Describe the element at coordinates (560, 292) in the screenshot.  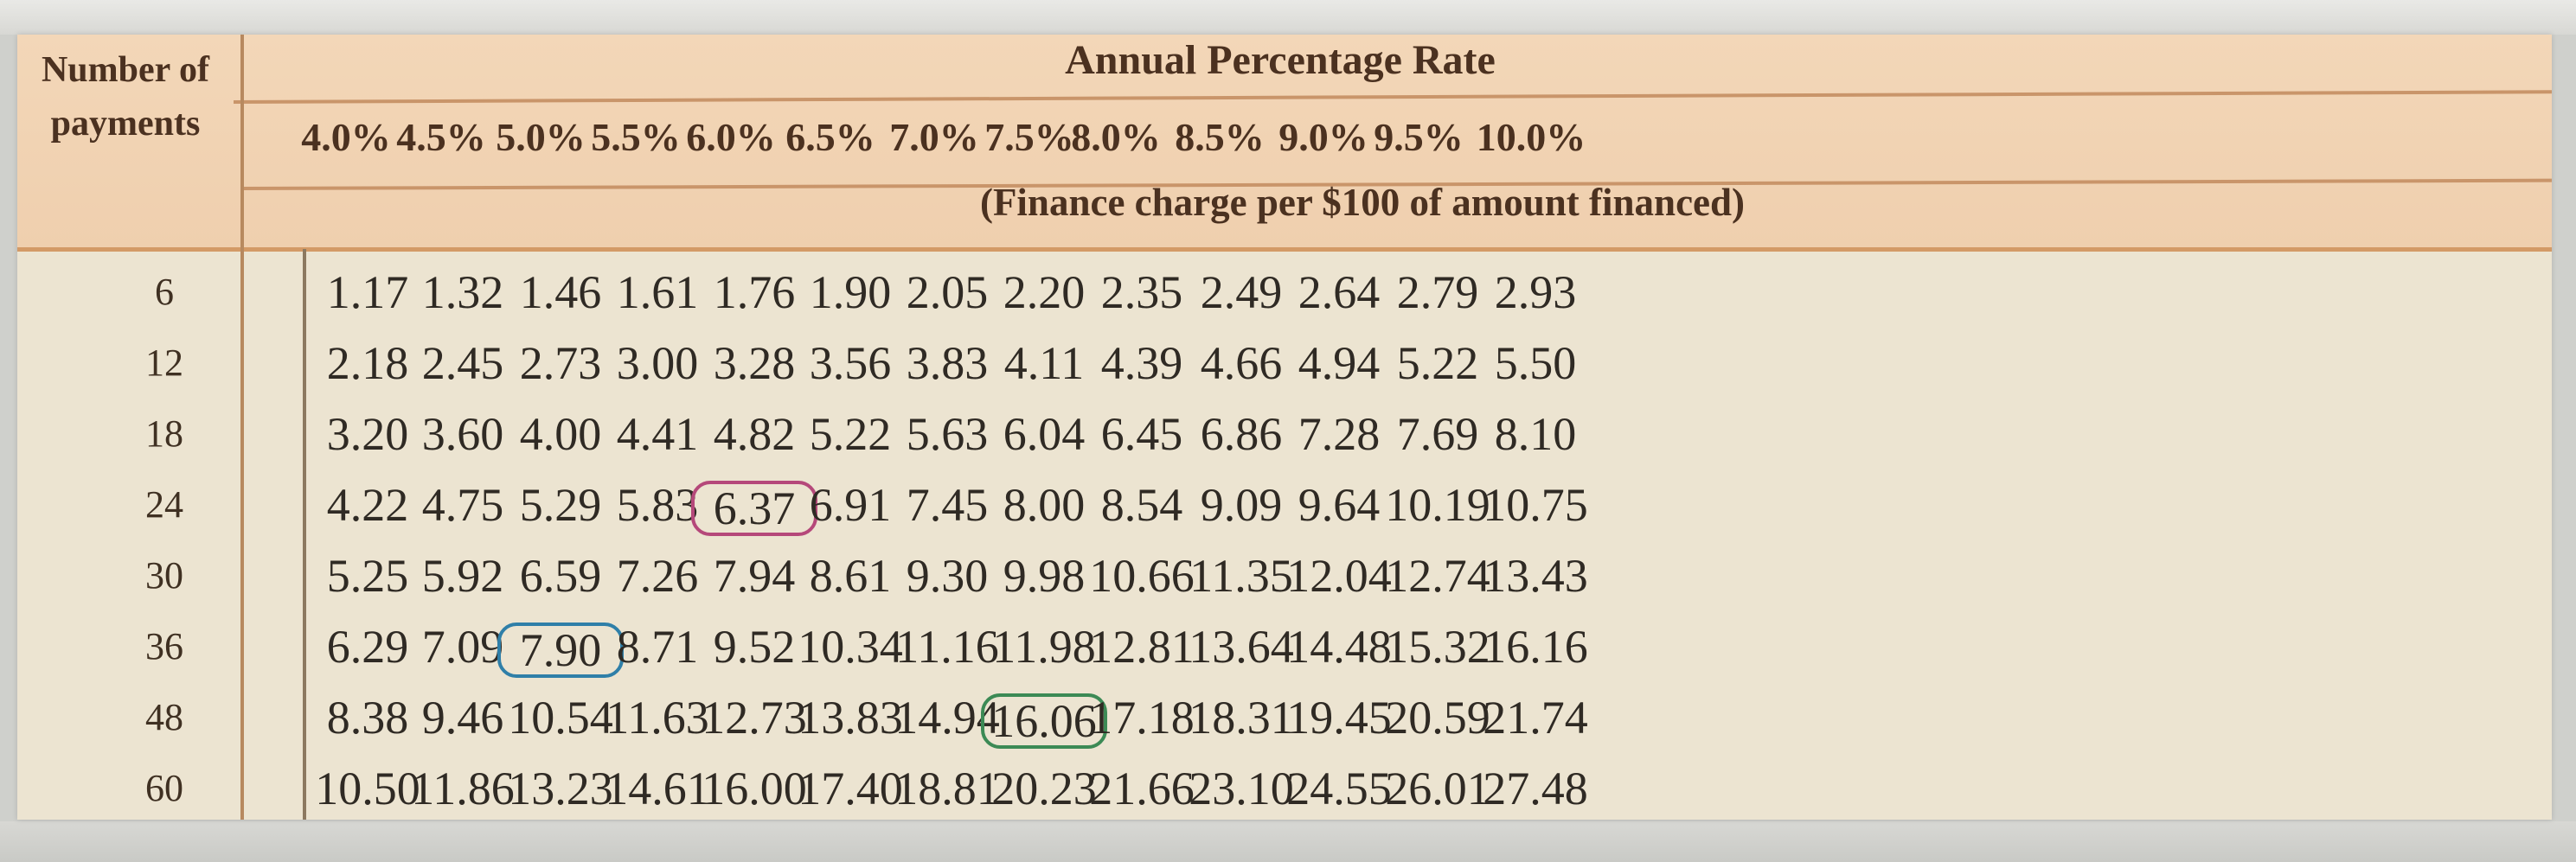
I see `finance-charge-cell: 1.46` at that location.